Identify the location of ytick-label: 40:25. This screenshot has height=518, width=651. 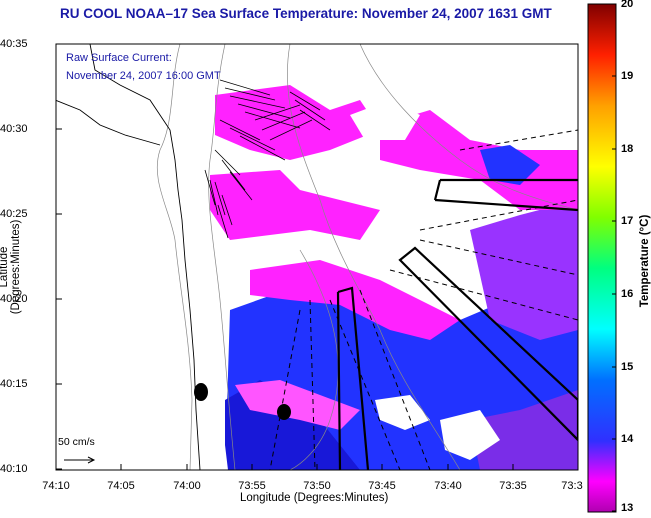
(14, 214).